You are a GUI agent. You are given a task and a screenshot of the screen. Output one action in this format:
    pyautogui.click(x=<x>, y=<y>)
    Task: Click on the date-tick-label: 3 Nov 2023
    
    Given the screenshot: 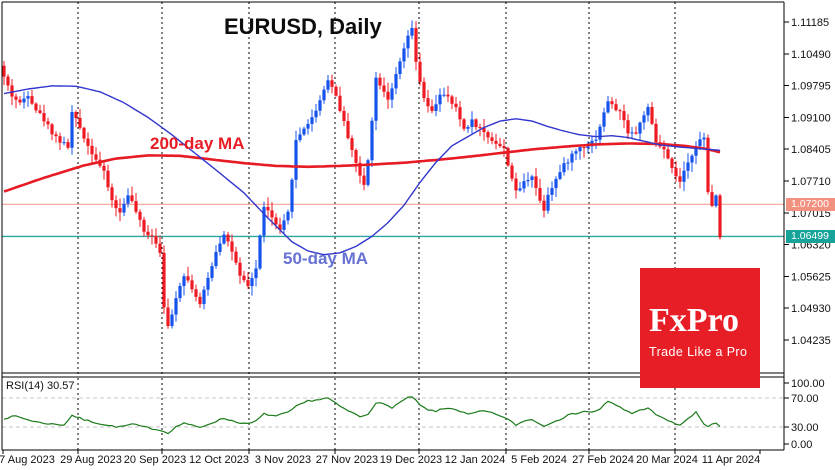 What is the action you would take?
    pyautogui.click(x=283, y=460)
    